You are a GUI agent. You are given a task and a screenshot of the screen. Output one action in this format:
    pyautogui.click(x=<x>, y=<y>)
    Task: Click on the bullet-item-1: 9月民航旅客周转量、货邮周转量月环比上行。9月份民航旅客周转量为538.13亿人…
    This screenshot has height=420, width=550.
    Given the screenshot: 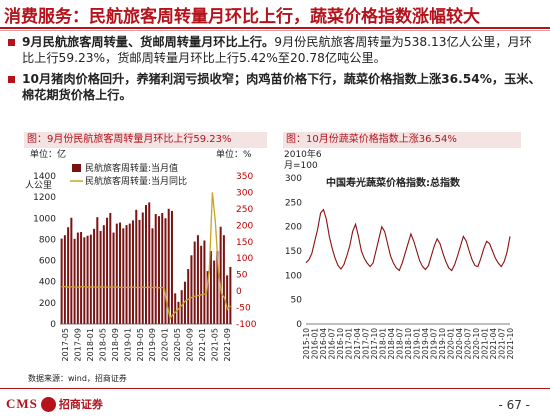 What is the action you would take?
    pyautogui.click(x=275, y=50)
    